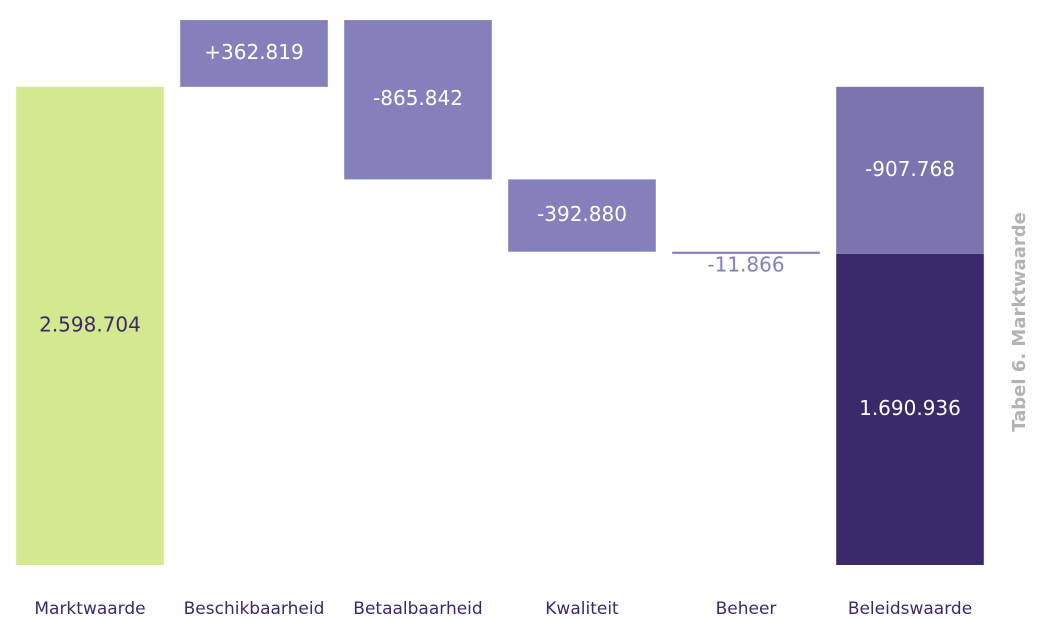 This screenshot has width=1053, height=620. I want to click on x-tick-label: Beleidswaarde, so click(910, 609).